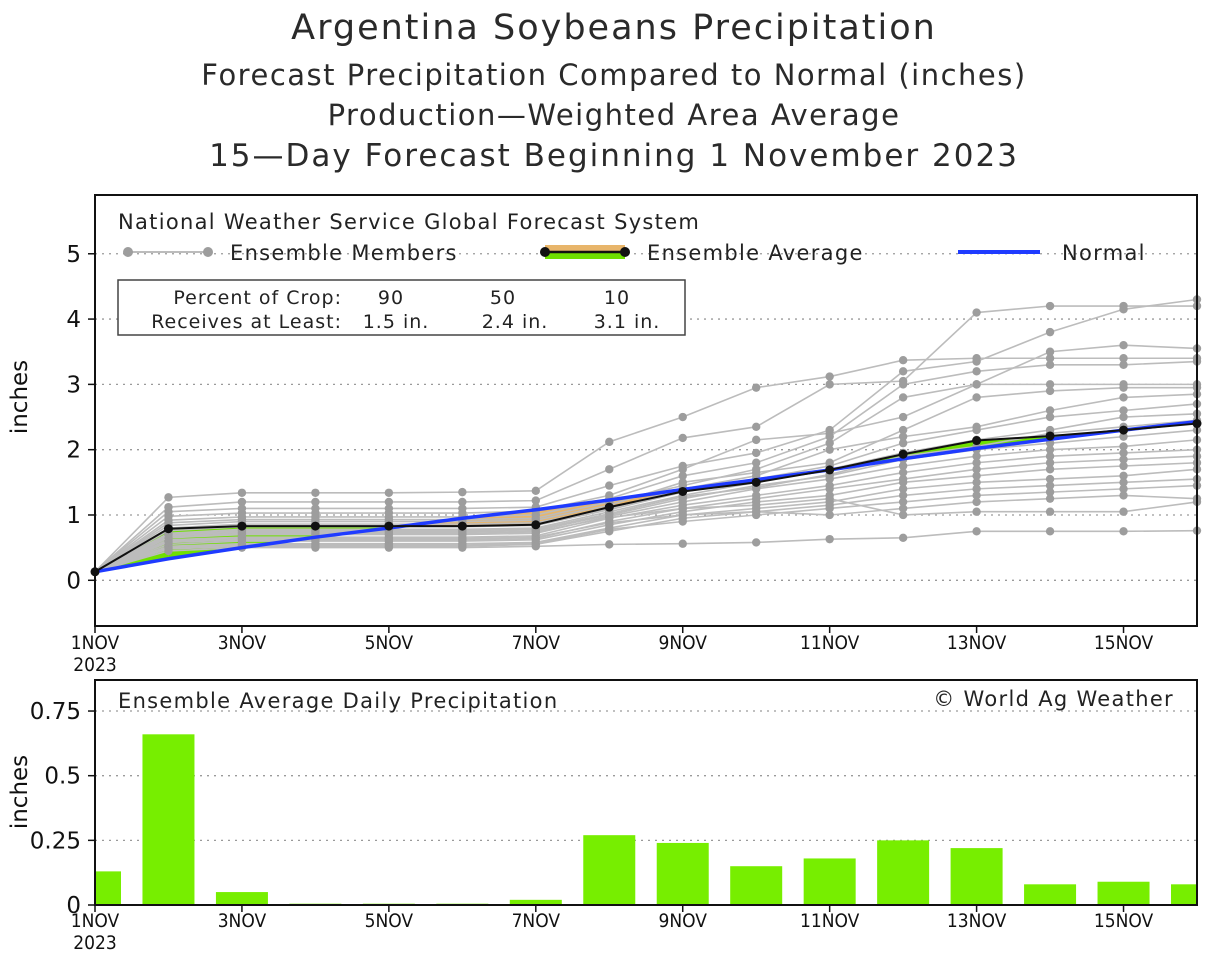 Image resolution: width=1228 pixels, height=962 pixels. Describe the element at coordinates (246, 322) in the screenshot. I see `crop-row2-label: Receives at Least:` at that location.